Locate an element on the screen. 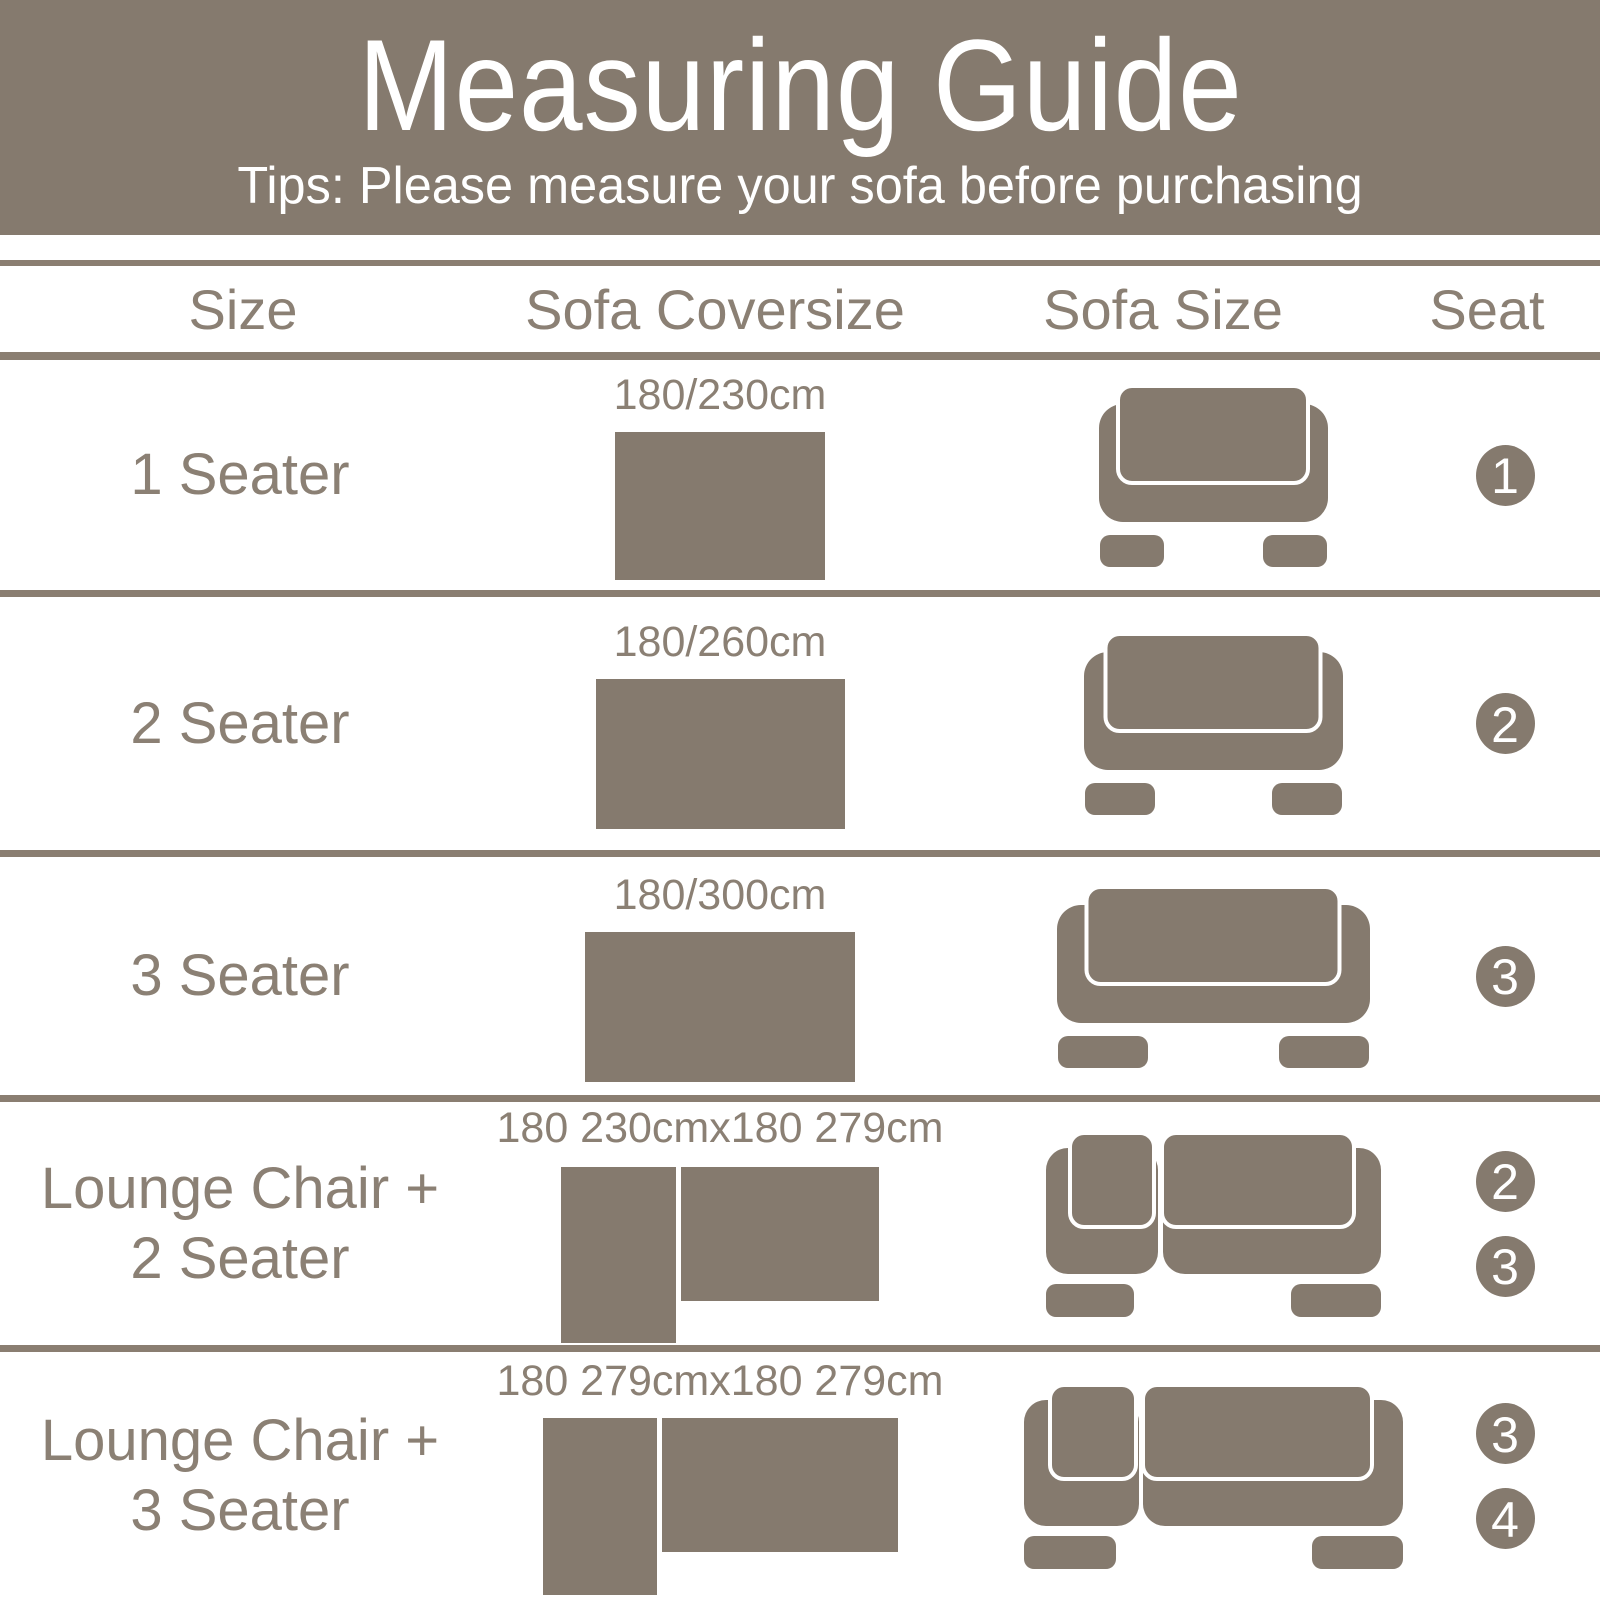  coversize-cell: 180/260cm is located at coordinates (720, 723).